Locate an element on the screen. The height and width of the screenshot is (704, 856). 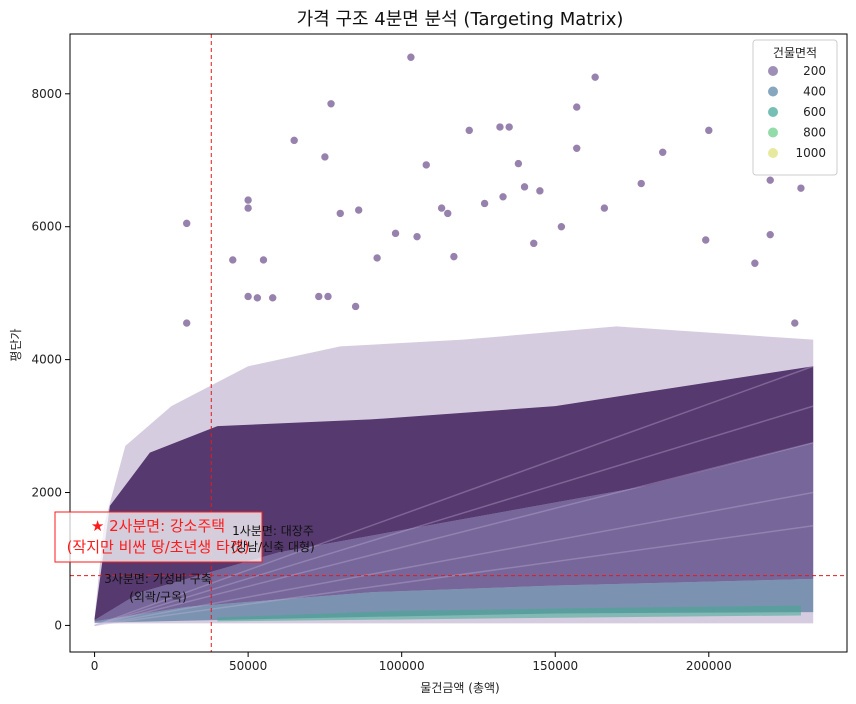
y-tick-label: 6000 is located at coordinates (46, 227).